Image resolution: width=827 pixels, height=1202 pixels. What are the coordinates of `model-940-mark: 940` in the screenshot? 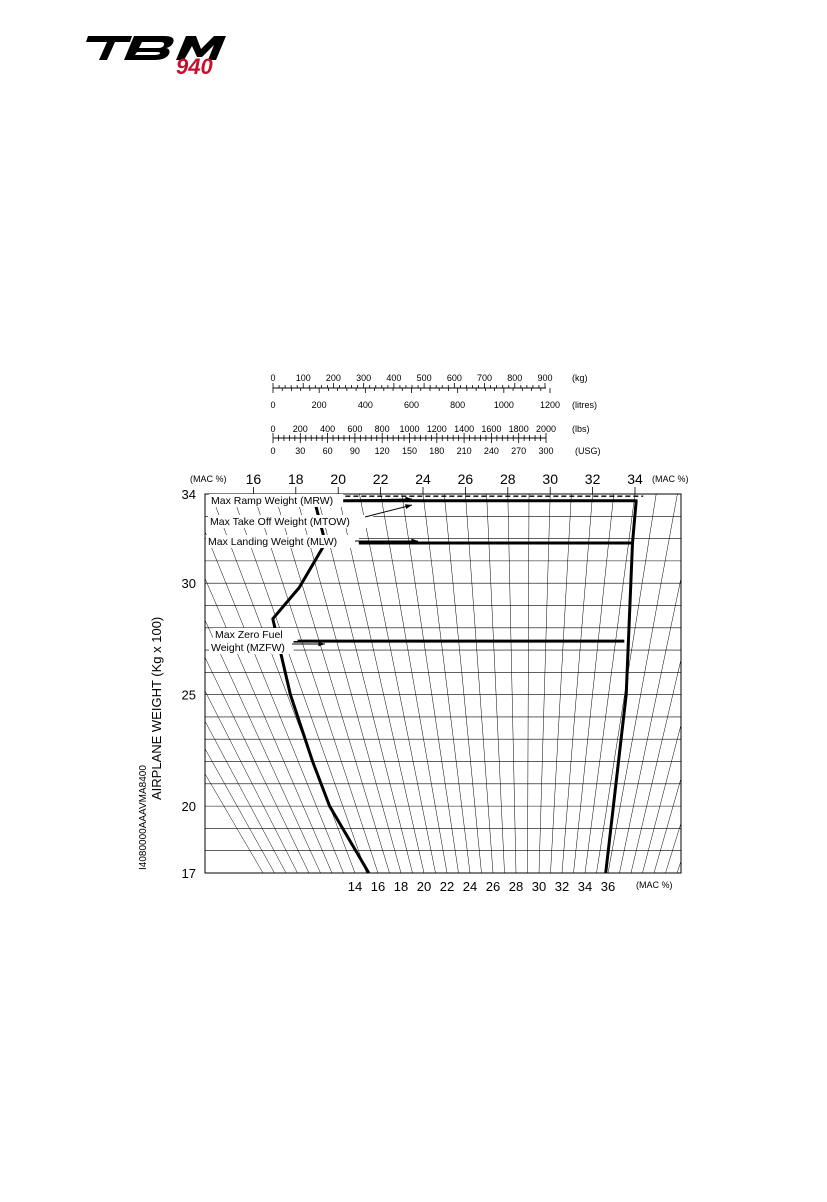 It's located at (194, 66).